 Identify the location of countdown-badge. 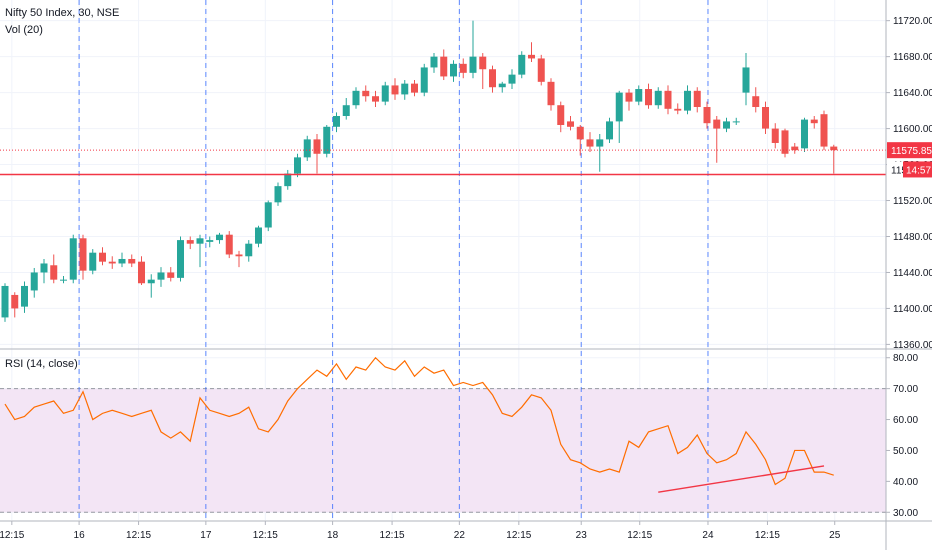
(917, 169).